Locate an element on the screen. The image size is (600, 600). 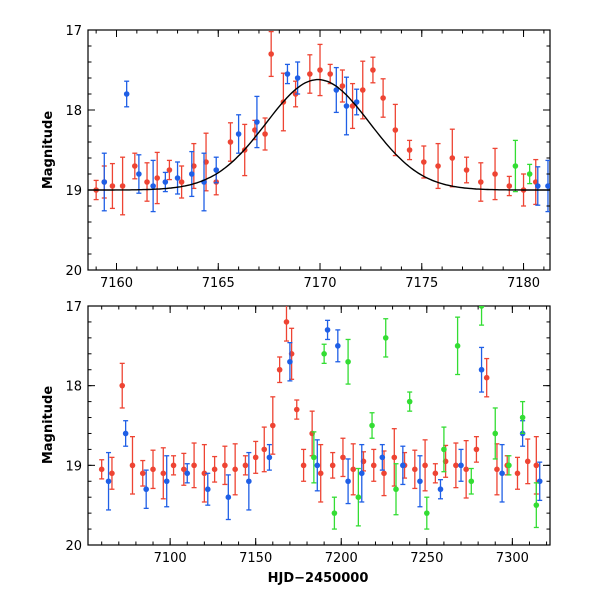
x-tick-label: 7170 is located at coordinates (319, 283).